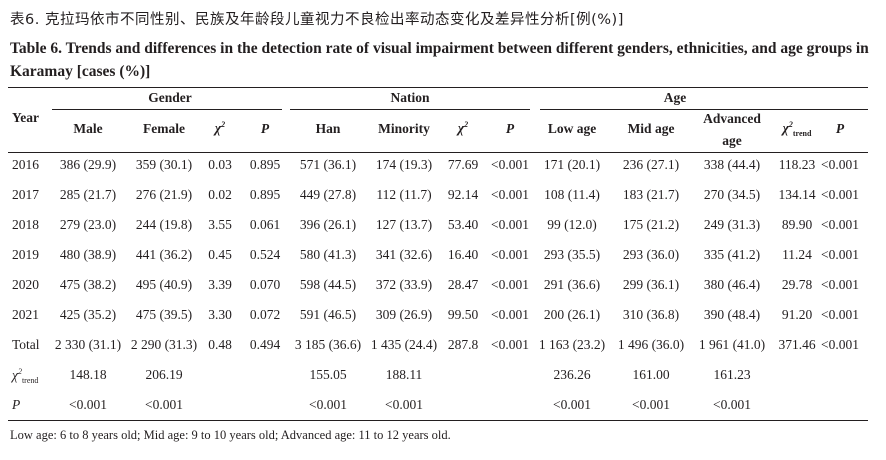 The height and width of the screenshot is (460, 886). What do you see at coordinates (164, 128) in the screenshot?
I see `female-header: Female` at bounding box center [164, 128].